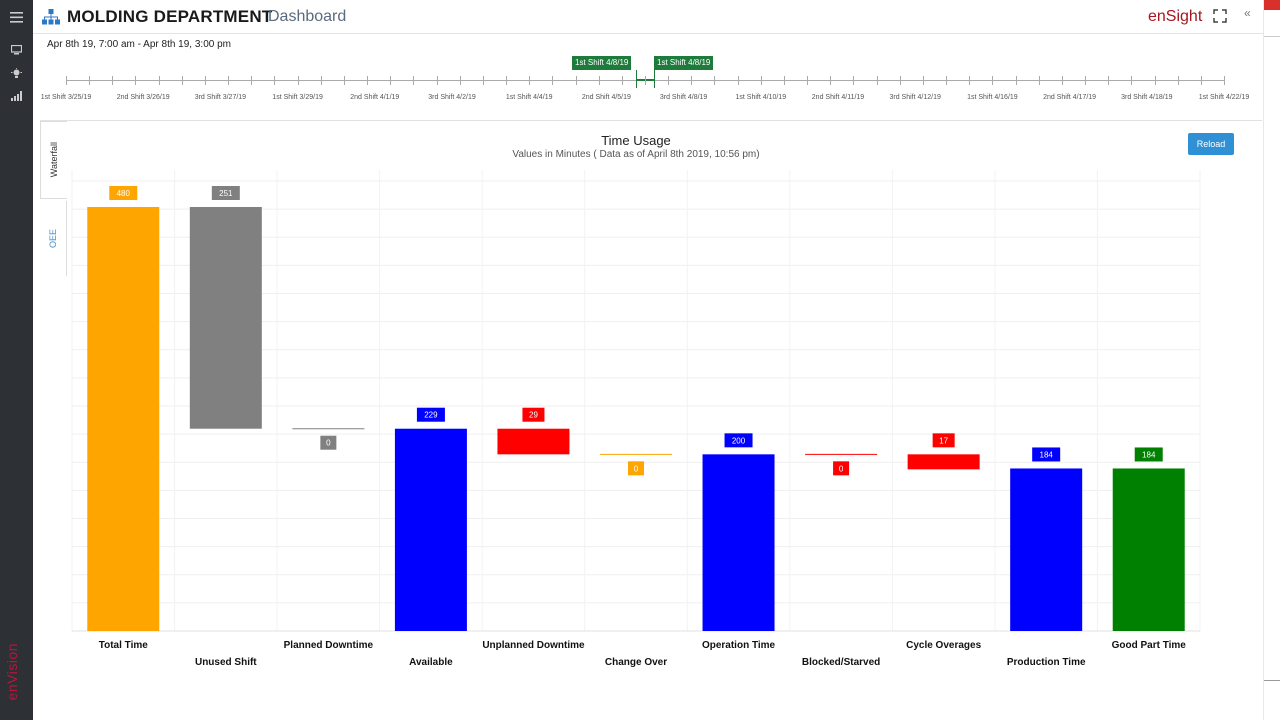 The image size is (1280, 720). What do you see at coordinates (16, 50) in the screenshot?
I see `monitor-icon` at bounding box center [16, 50].